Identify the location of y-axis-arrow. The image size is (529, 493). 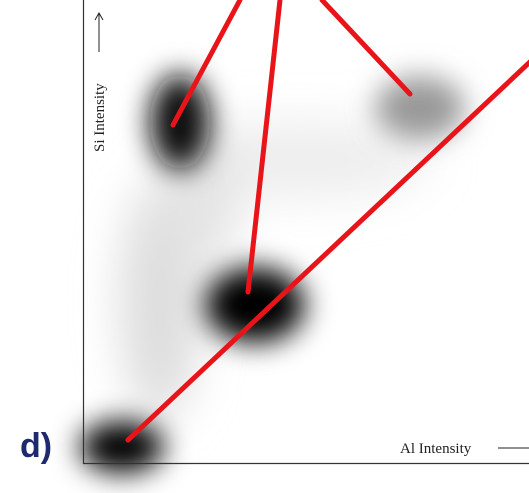
(99, 31).